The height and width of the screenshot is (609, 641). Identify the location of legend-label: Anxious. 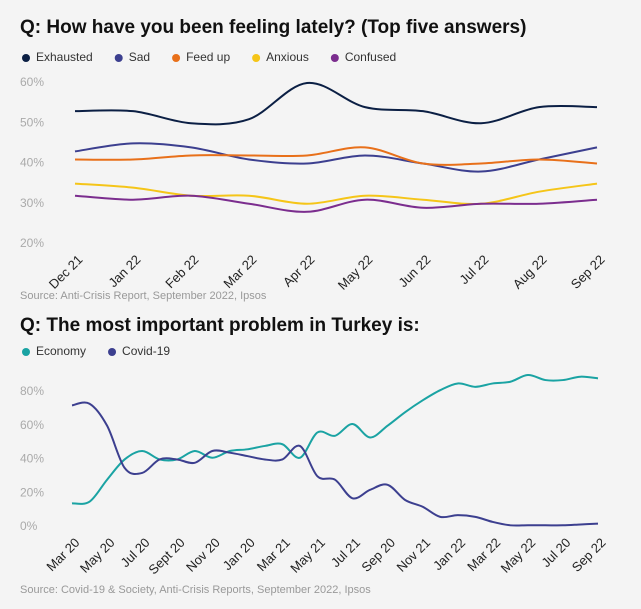
(287, 57).